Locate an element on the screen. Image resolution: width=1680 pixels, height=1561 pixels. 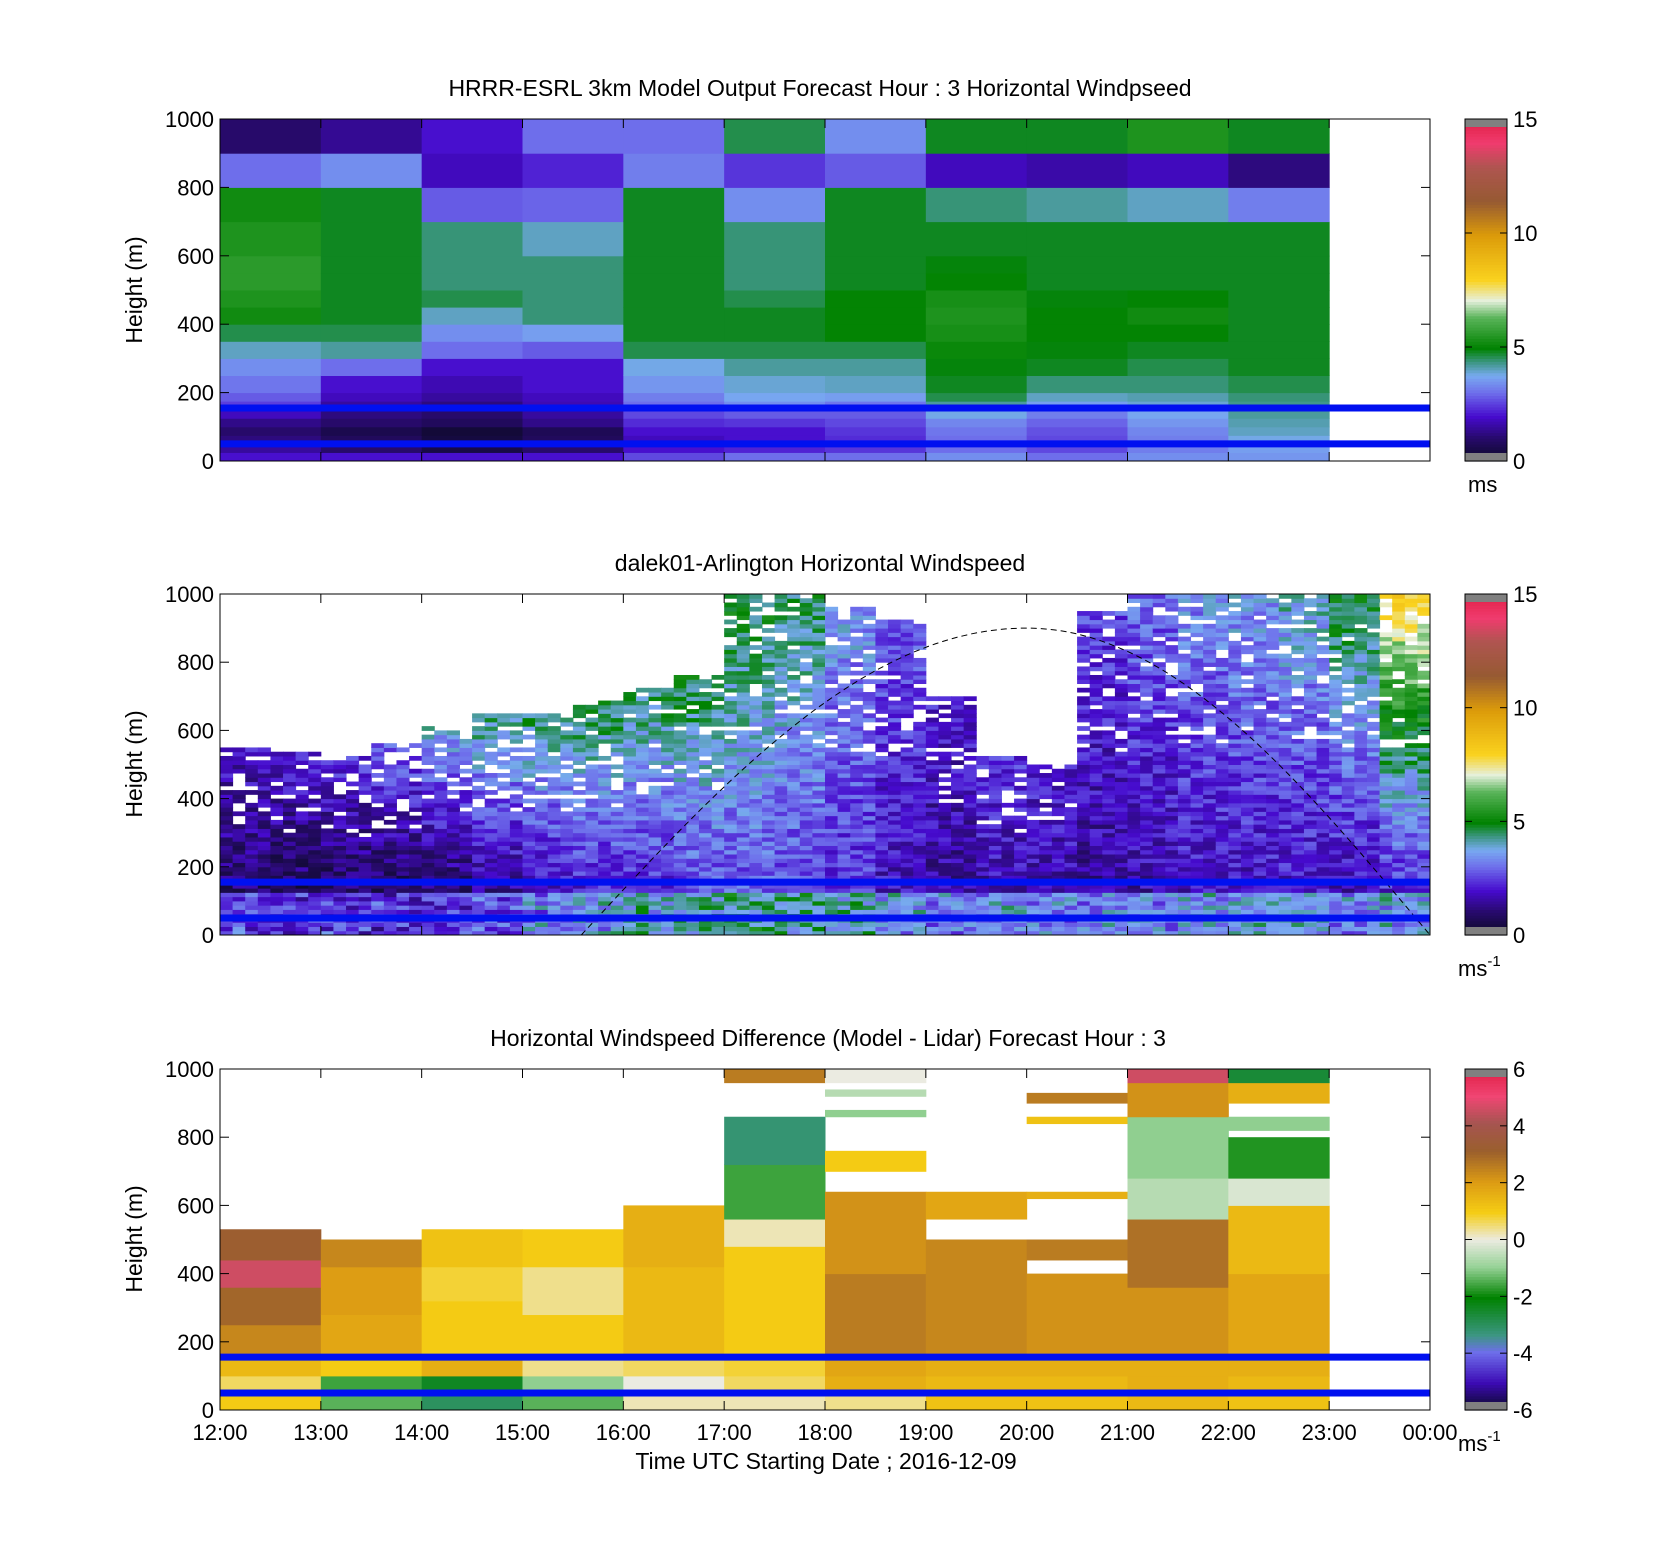
colorbar-segment is located at coordinates (1486, 243).